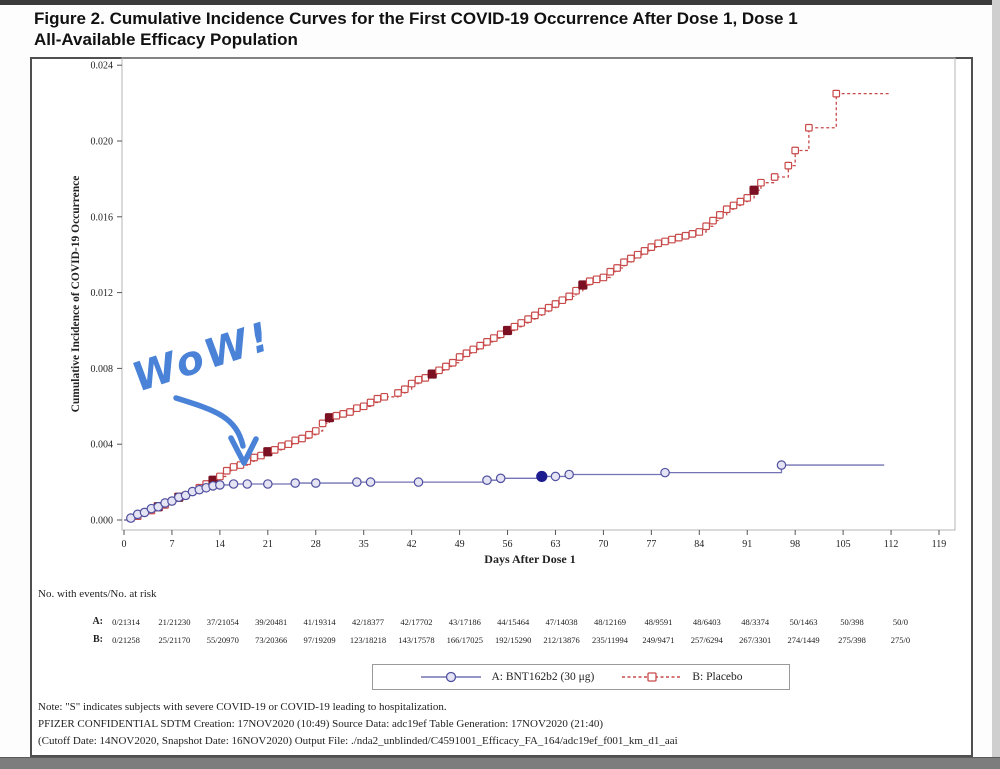 The height and width of the screenshot is (769, 1000). What do you see at coordinates (996, 384) in the screenshot?
I see `photo-right-edge` at bounding box center [996, 384].